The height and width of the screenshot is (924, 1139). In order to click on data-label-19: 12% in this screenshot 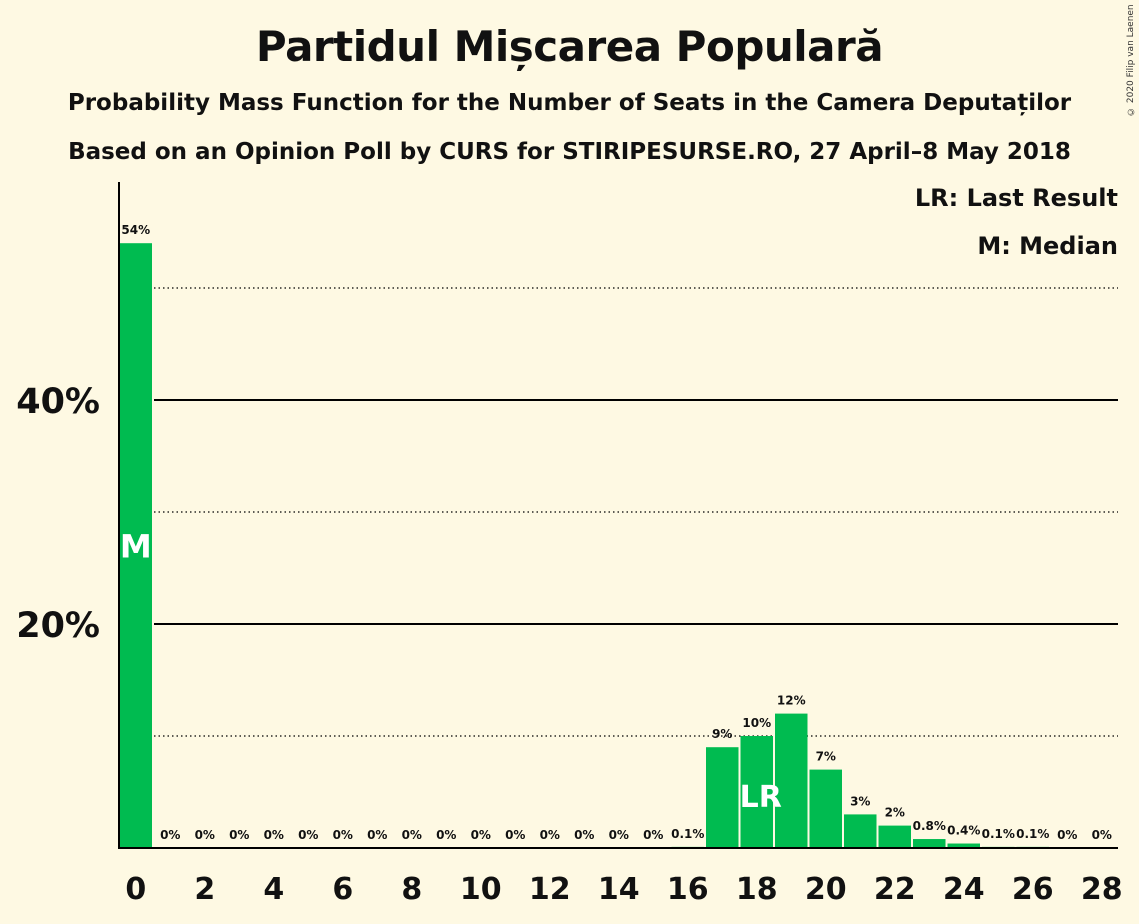, I will do `click(791, 701)`.